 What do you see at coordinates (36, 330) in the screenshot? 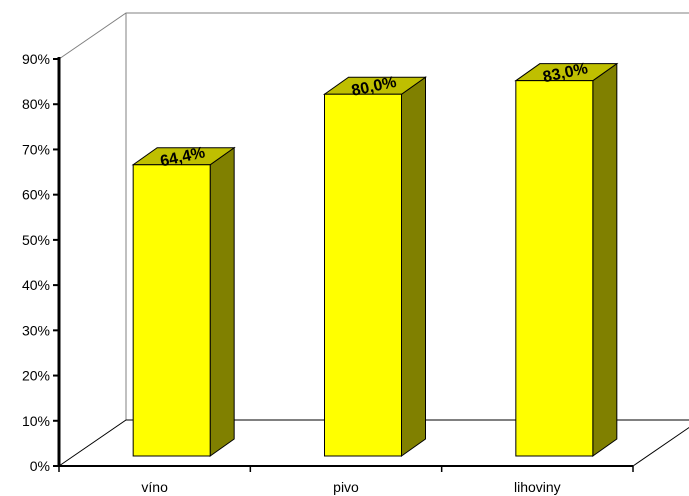
I see `y-tick-label: 30%` at bounding box center [36, 330].